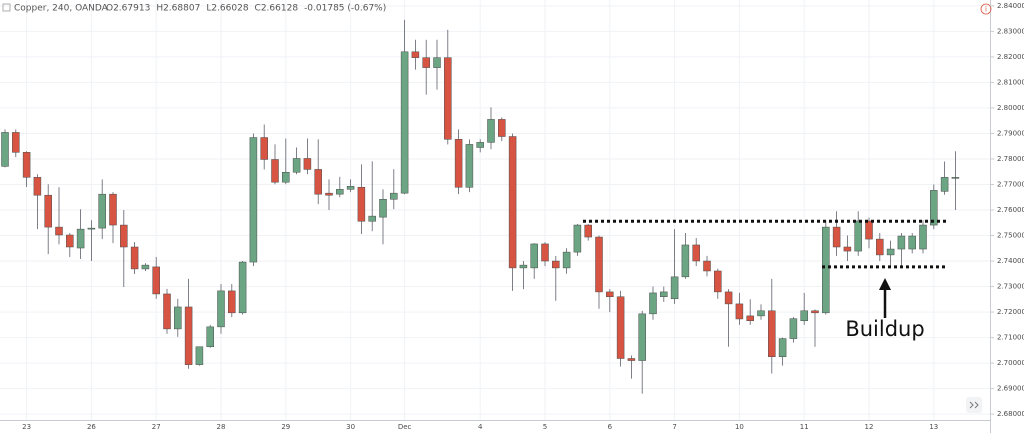 This screenshot has width=1024, height=433. I want to click on x-tick-label: Dec, so click(405, 427).